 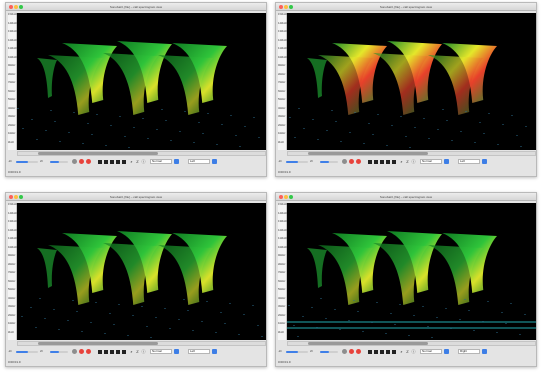 I want to click on gain-right-label: 20, so click(x=311, y=351).